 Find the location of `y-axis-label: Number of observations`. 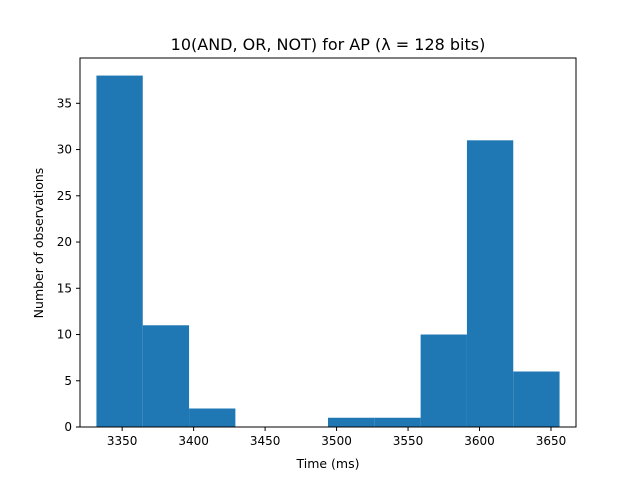

y-axis-label: Number of observations is located at coordinates (38, 243).